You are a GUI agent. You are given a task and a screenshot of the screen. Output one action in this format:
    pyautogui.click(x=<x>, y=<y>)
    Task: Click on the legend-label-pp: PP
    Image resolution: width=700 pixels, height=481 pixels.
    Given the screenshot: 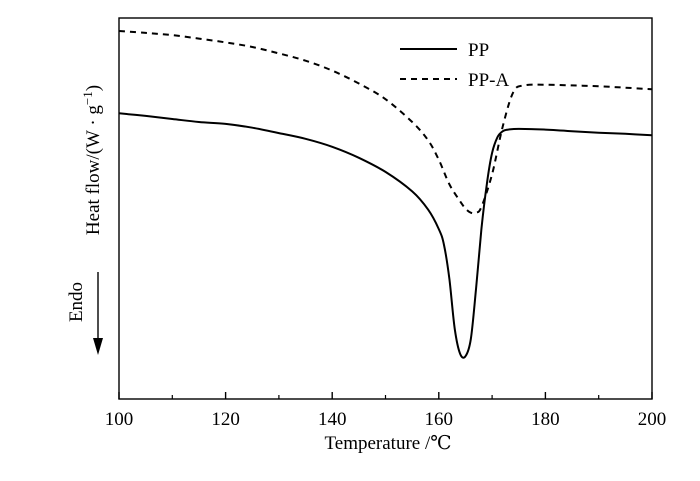 What is the action you would take?
    pyautogui.click(x=478, y=50)
    